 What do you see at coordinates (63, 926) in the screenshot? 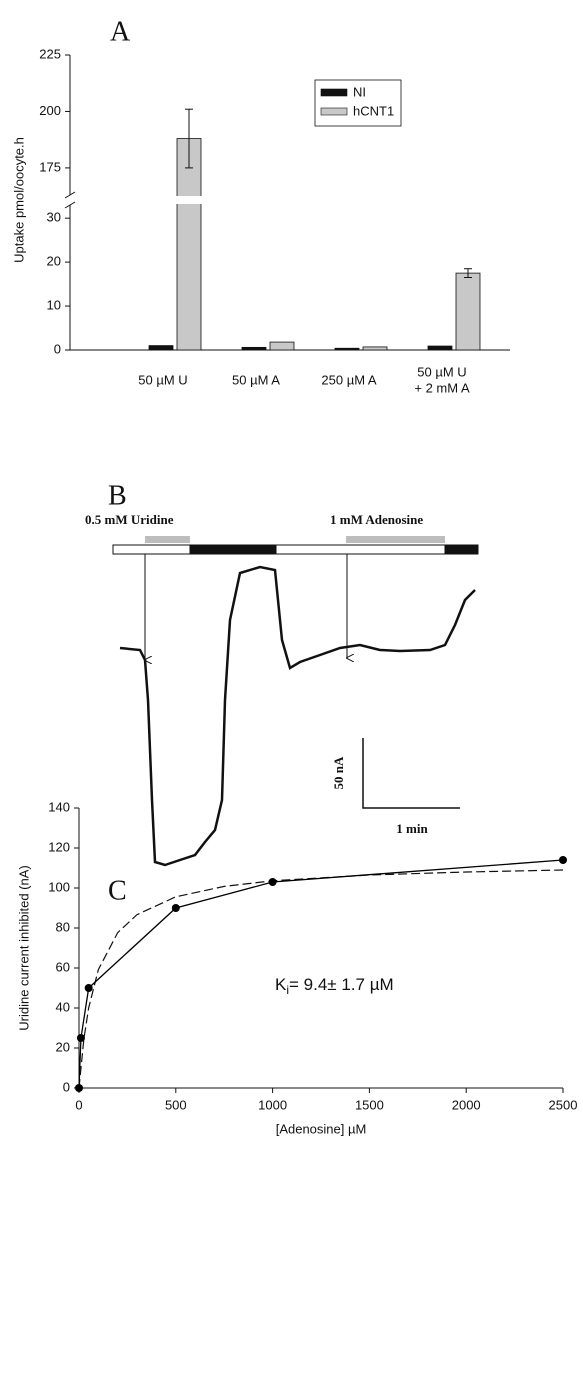
I see `y-tick-label: 80` at bounding box center [63, 926].